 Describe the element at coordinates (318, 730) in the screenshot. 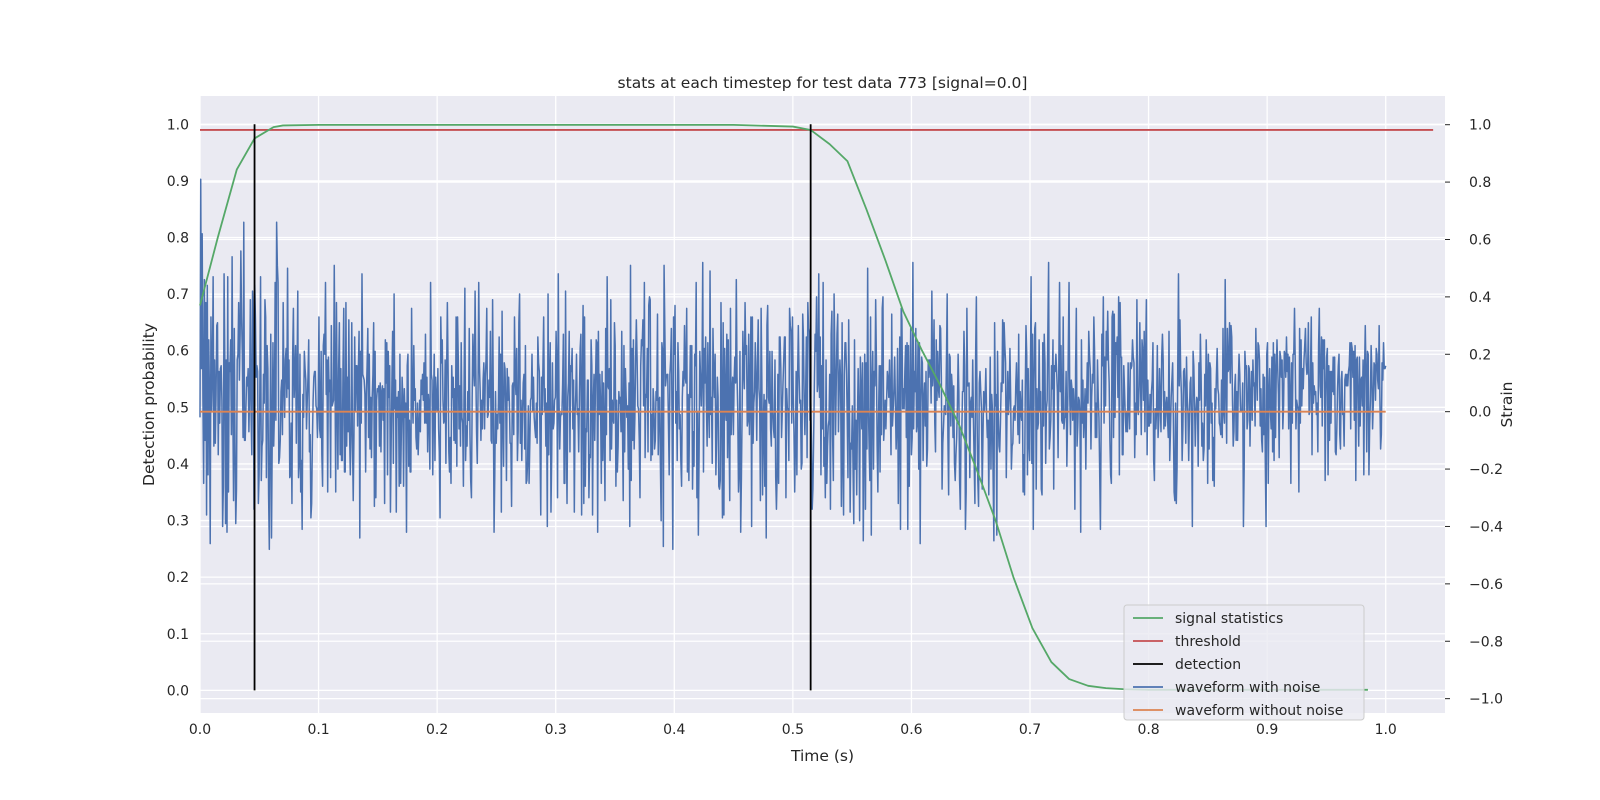

I see `x-tick-label: 0.1` at that location.